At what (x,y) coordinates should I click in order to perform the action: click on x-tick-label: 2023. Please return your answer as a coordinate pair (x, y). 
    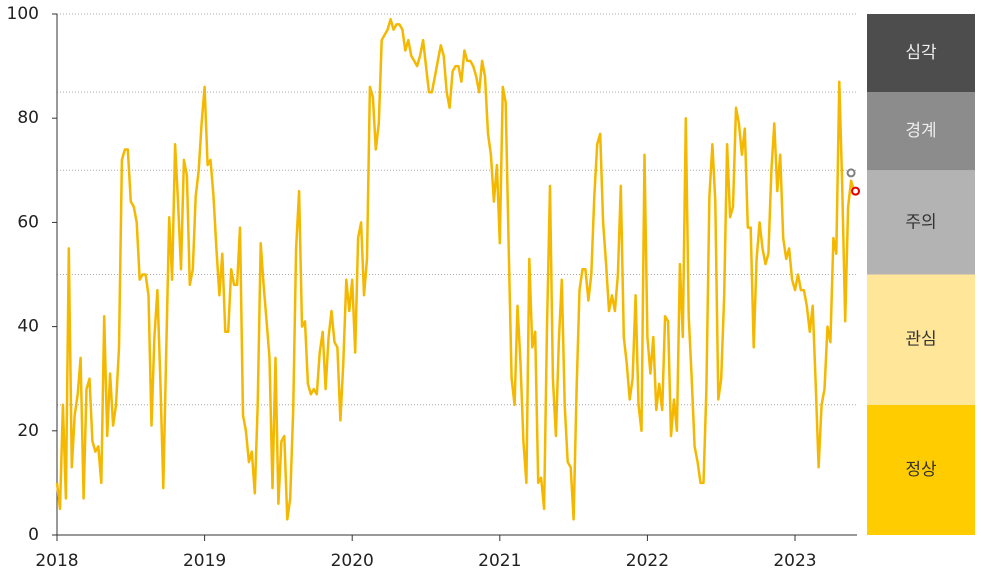
    Looking at the image, I should click on (794, 561).